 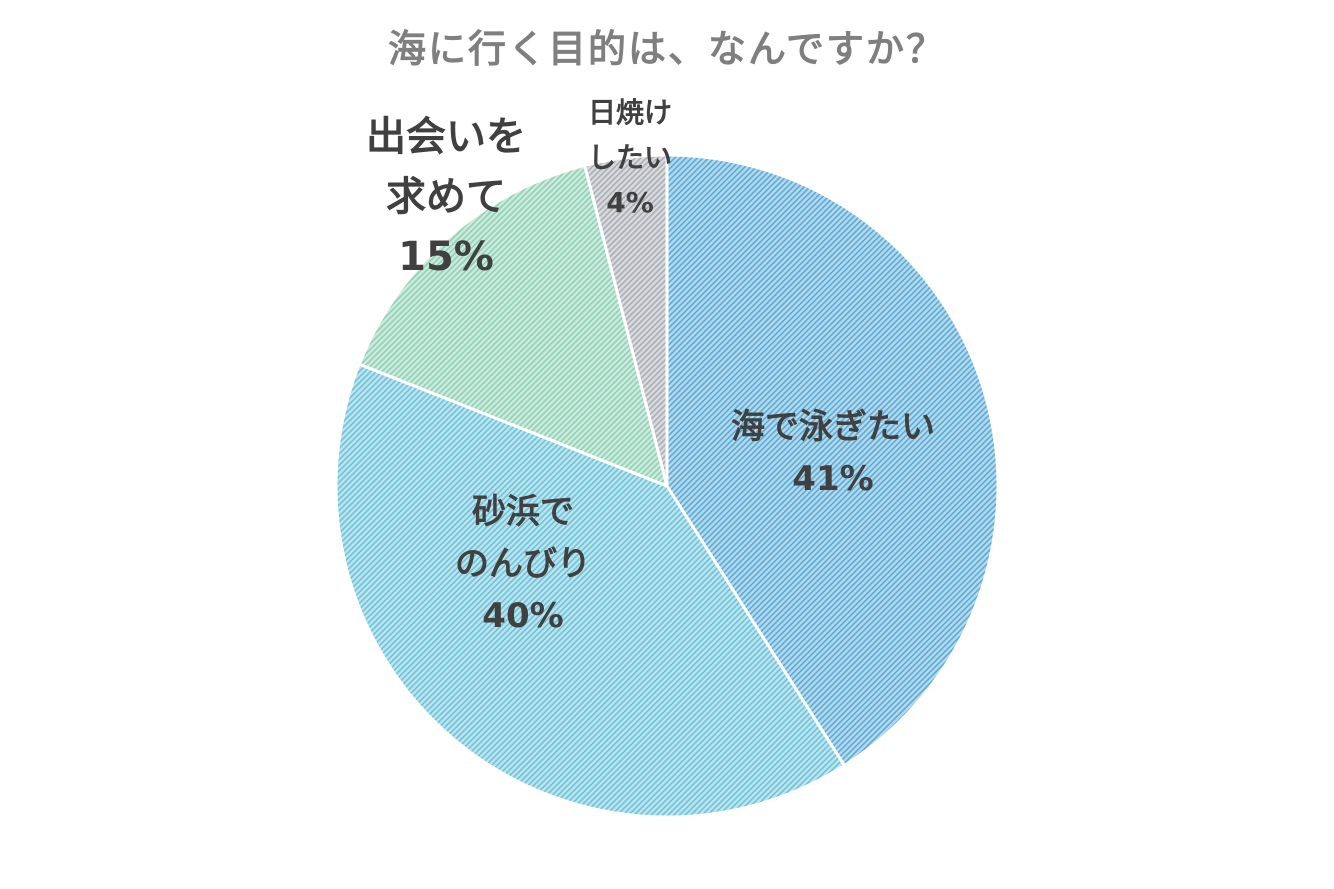 I want to click on chart-title: 海に行く目的は、なんですか？, so click(x=667, y=49).